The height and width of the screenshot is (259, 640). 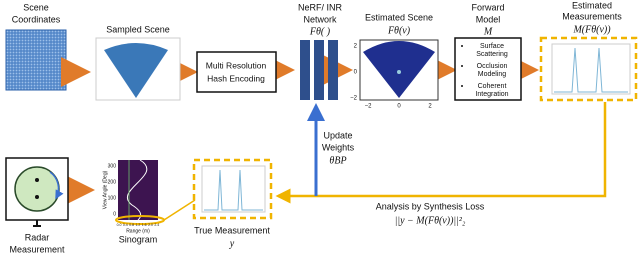 I want to click on tick-label: 1.2, so click(x=137, y=225).